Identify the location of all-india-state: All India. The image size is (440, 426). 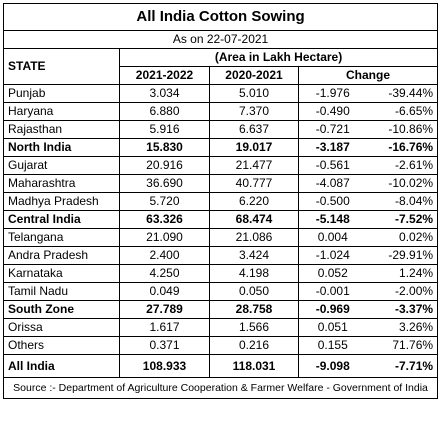
(61, 366).